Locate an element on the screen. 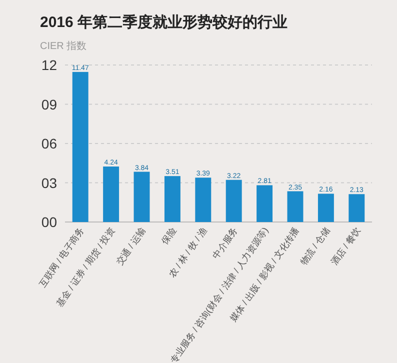 The image size is (397, 363). y-tick-label: 09 is located at coordinates (49, 104).